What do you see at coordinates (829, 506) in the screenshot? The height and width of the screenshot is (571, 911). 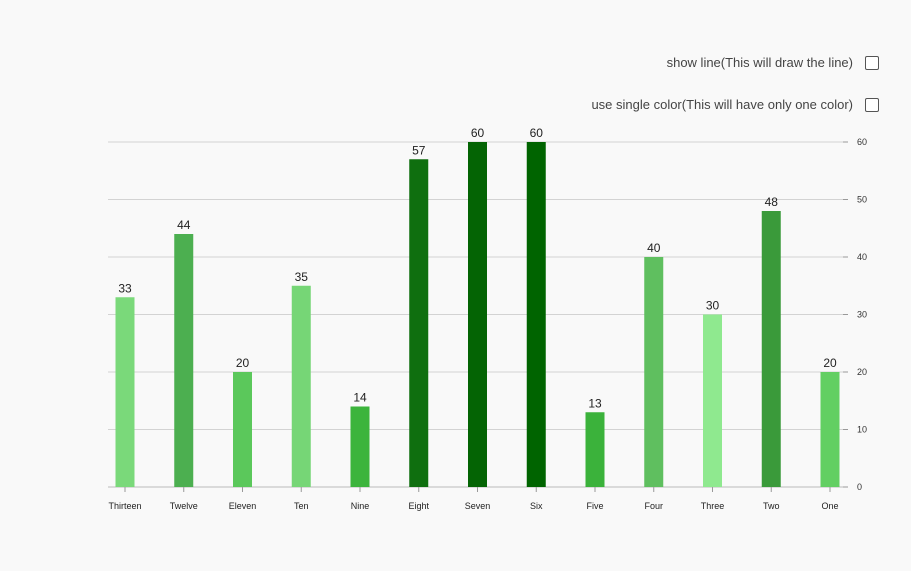 I see `x-category-label: One` at bounding box center [829, 506].